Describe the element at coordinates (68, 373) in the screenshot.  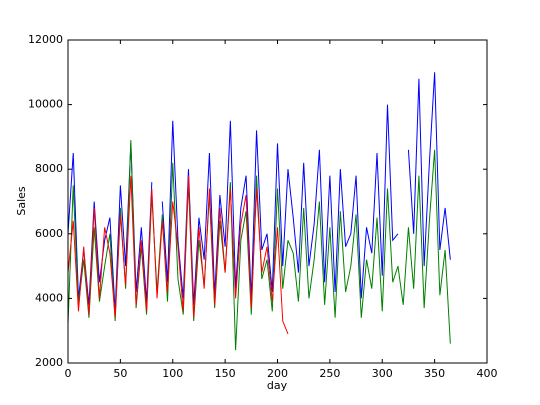
I see `x-tick-label: 0` at that location.